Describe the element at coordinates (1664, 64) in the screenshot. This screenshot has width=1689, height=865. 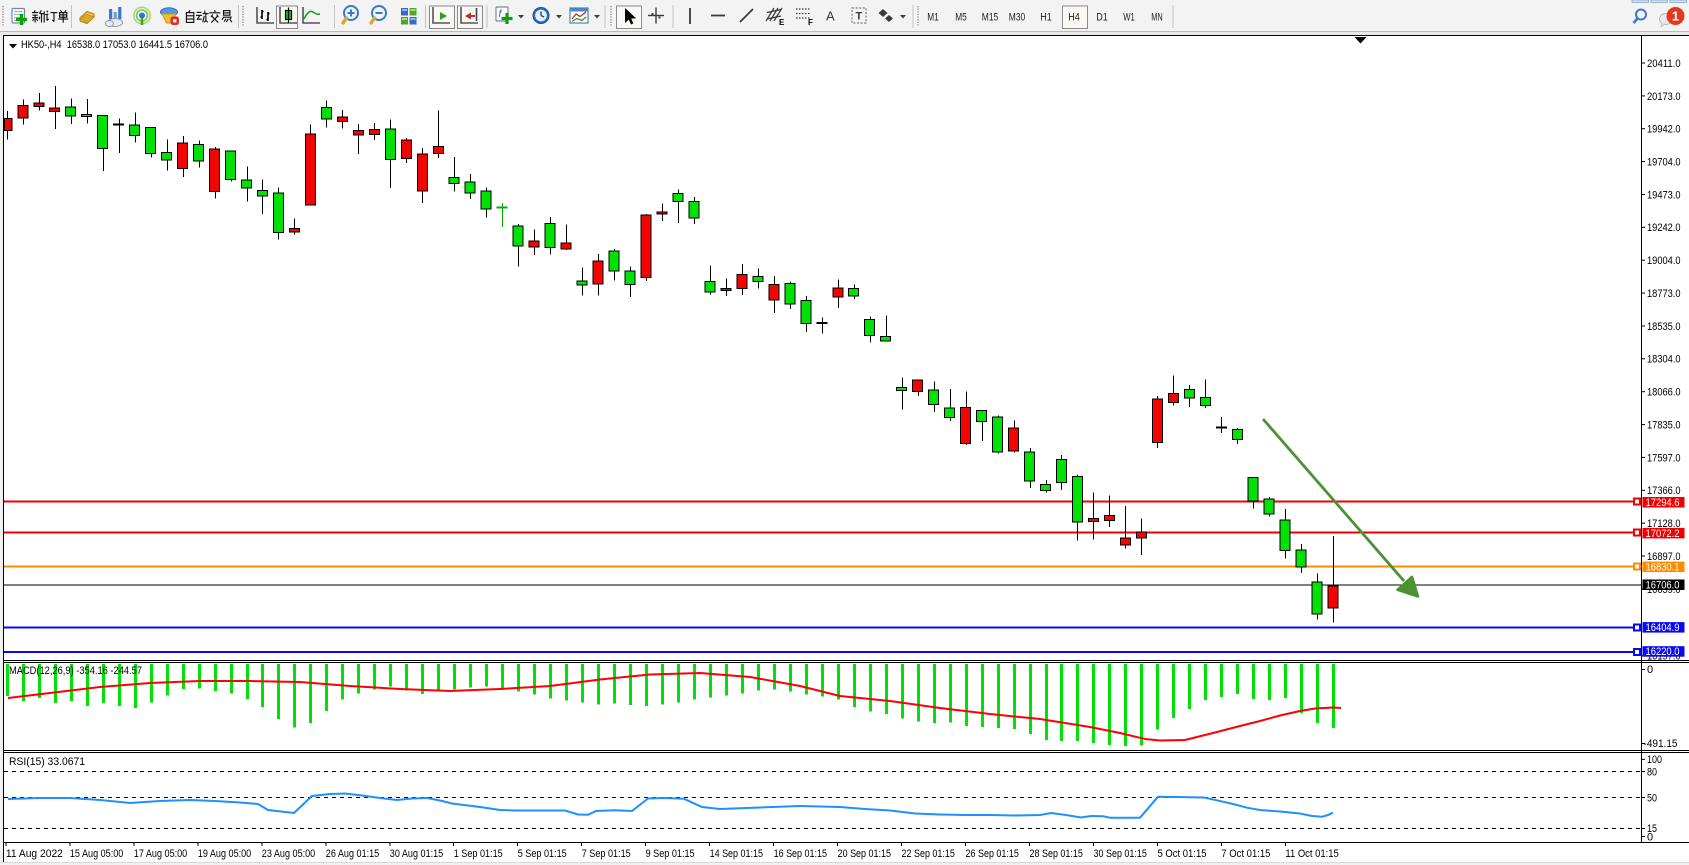
I see `svg-text: 20411.0` at that location.